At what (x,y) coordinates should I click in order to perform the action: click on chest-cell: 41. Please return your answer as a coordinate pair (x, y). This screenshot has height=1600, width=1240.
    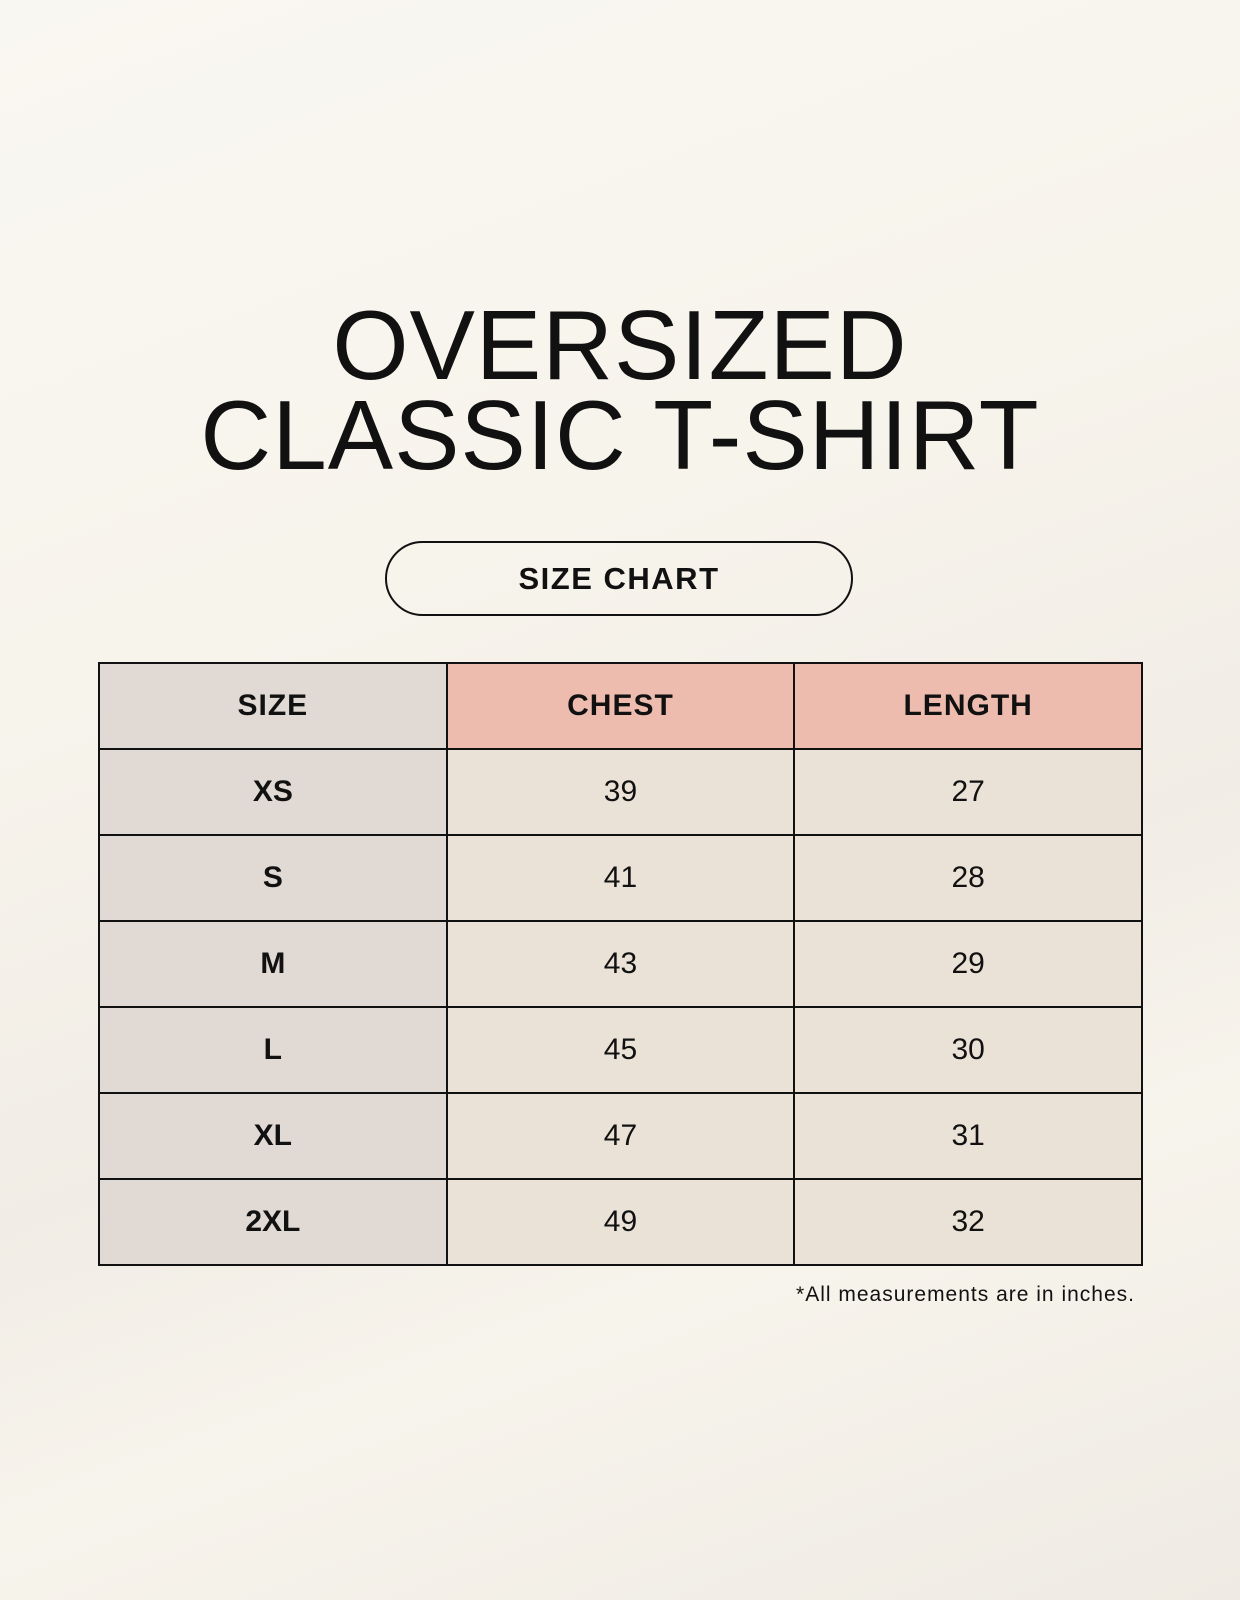
    Looking at the image, I should click on (620, 878).